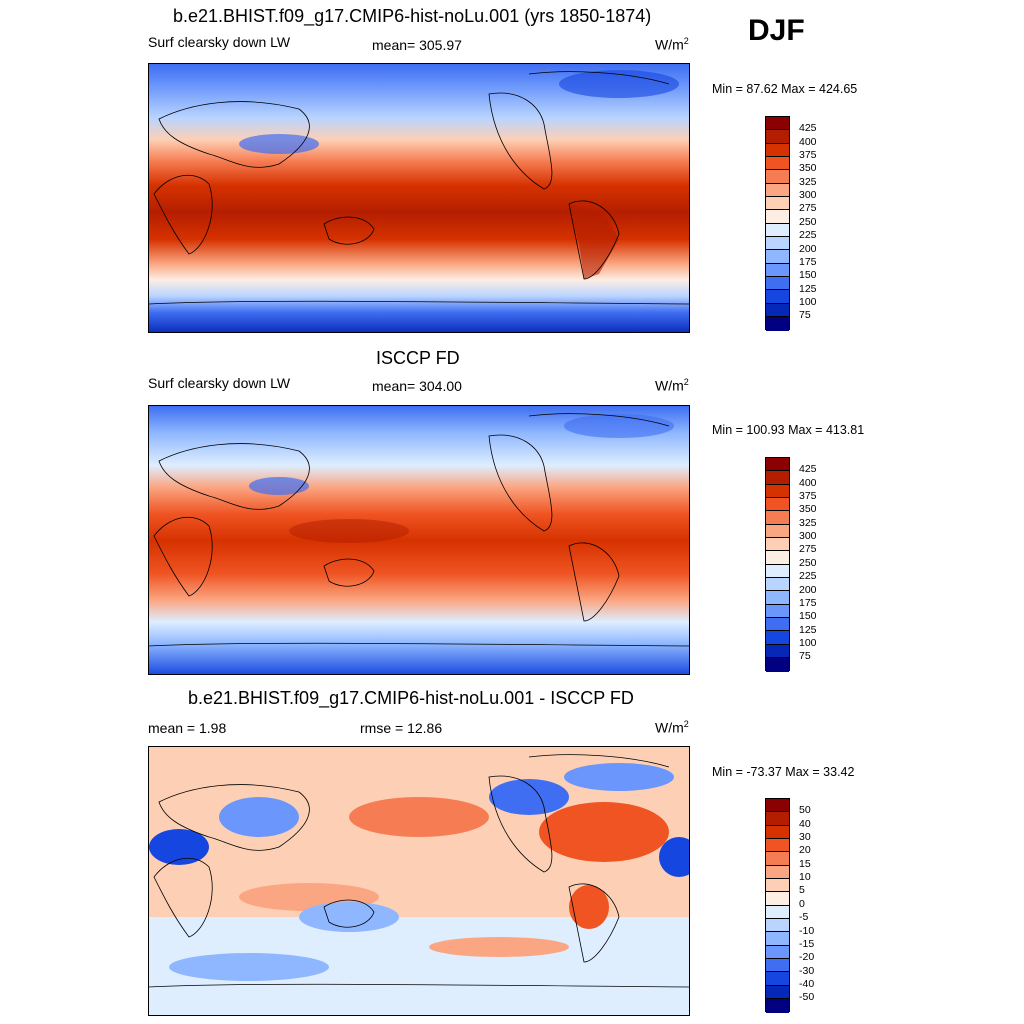 This screenshot has width=1024, height=1024. I want to click on colorbar-tick-label: 425, so click(808, 469).